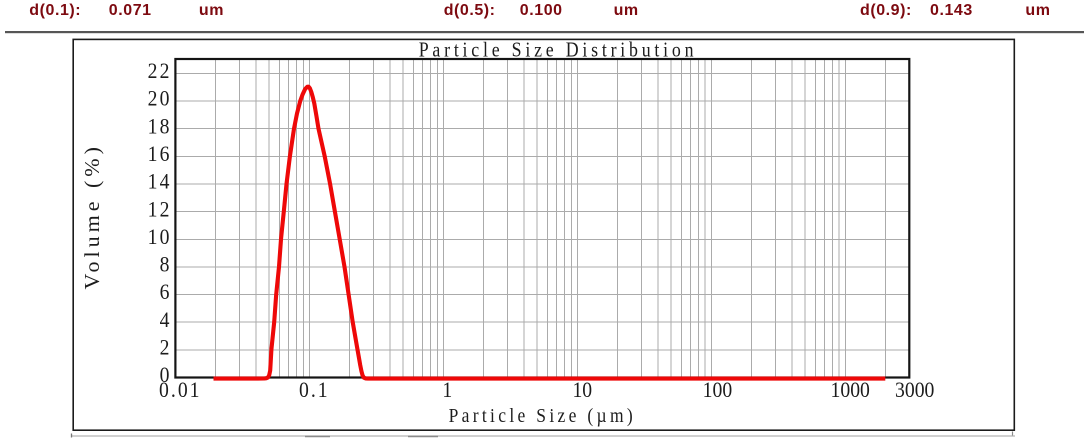  What do you see at coordinates (160, 181) in the screenshot?
I see `svg-text: 14` at bounding box center [160, 181].